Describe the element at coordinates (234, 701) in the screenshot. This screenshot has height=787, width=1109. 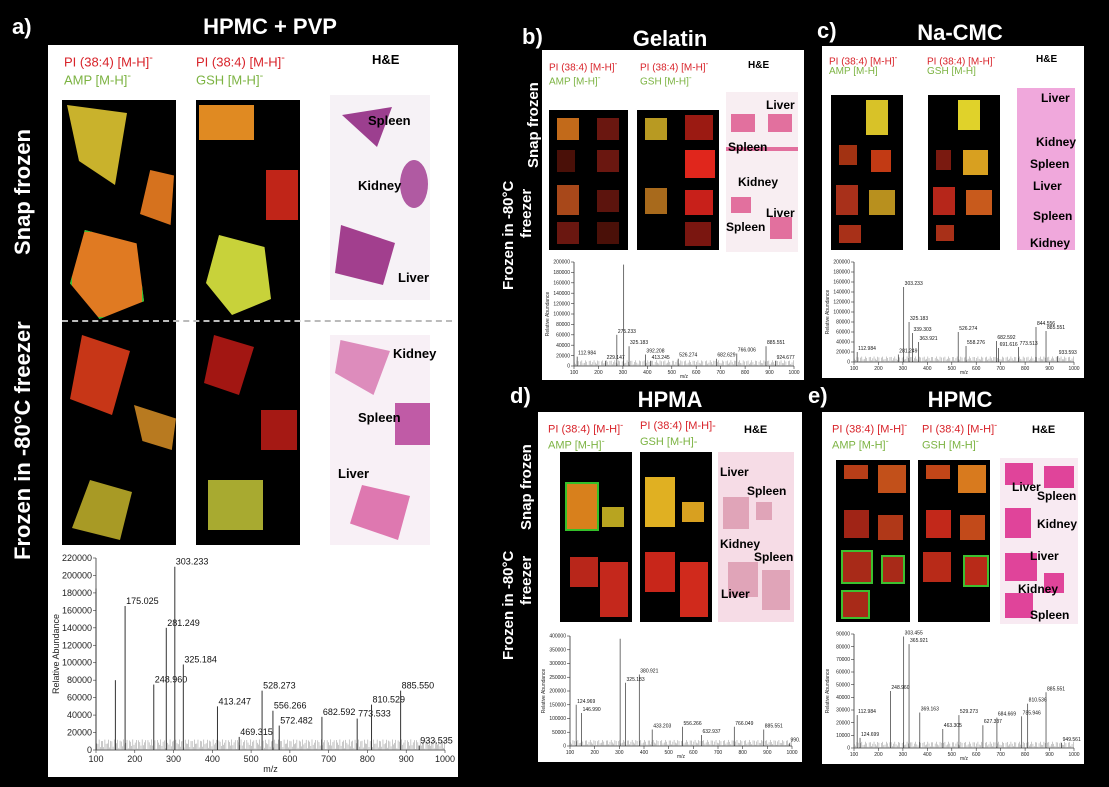
I see `peak-label: 413.247` at that location.